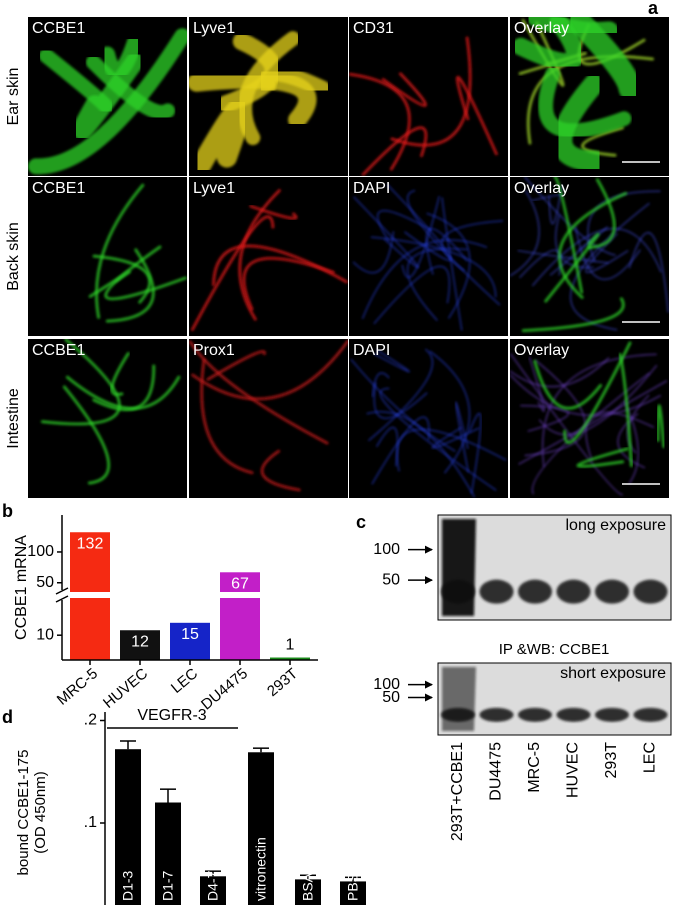 The height and width of the screenshot is (907, 675). I want to click on panel-label: a, so click(653, 9).